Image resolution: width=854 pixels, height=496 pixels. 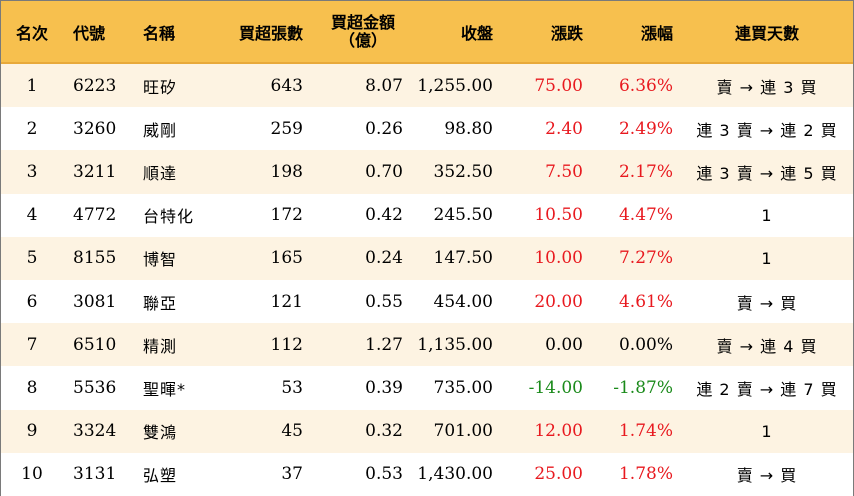 What do you see at coordinates (384, 258) in the screenshot?
I see `cell-net-buy-amount: 0.24` at bounding box center [384, 258].